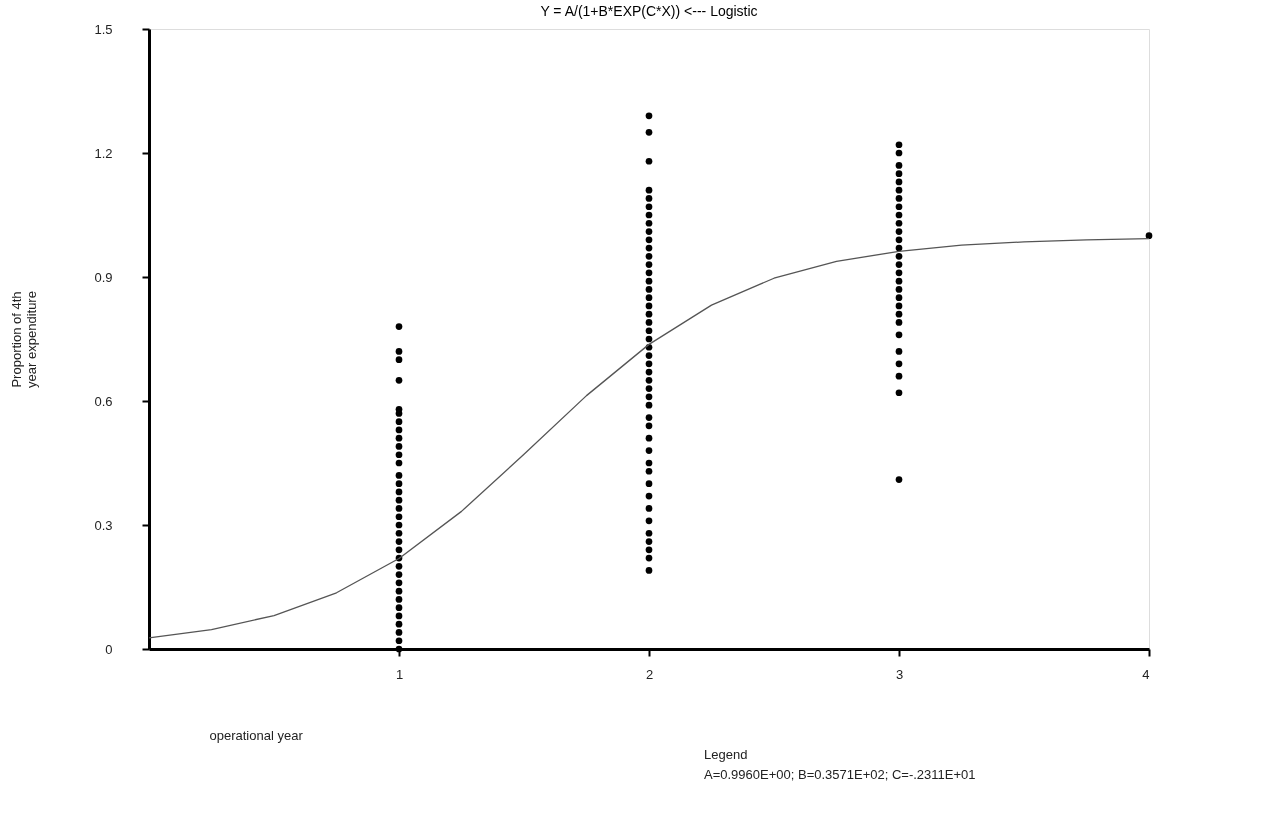  Describe the element at coordinates (103, 525) in the screenshot. I see `y-tick-label: 0.3` at that location.